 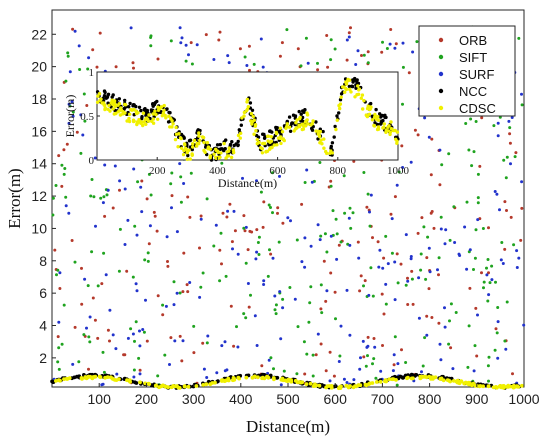 I want to click on inset-x-tick-label: 400, so click(x=217, y=171).